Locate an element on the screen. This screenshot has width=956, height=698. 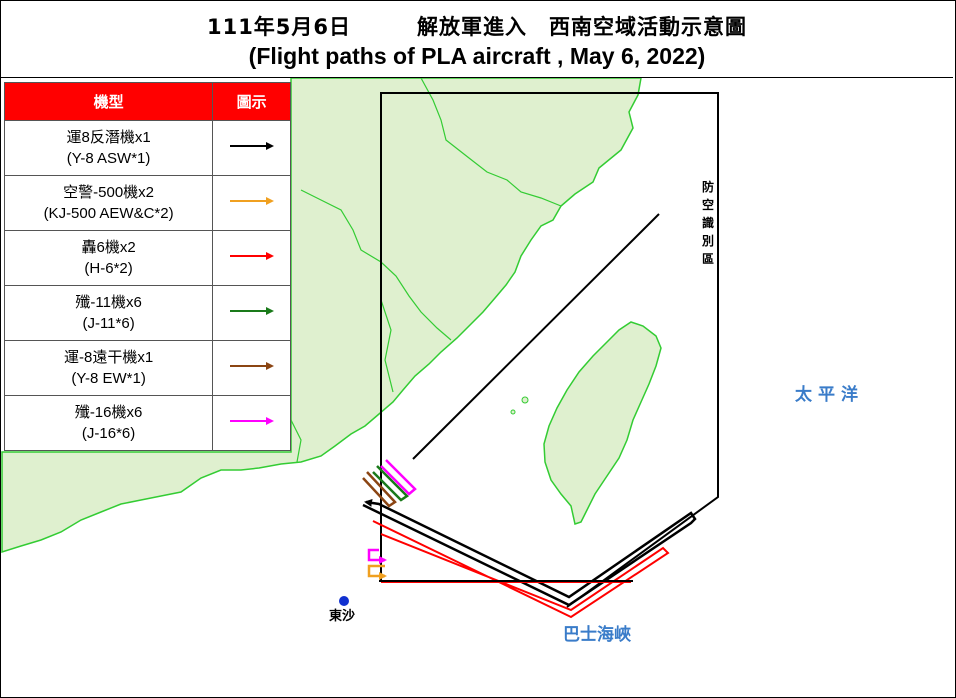
green-arrow-icon is located at coordinates (251, 311).